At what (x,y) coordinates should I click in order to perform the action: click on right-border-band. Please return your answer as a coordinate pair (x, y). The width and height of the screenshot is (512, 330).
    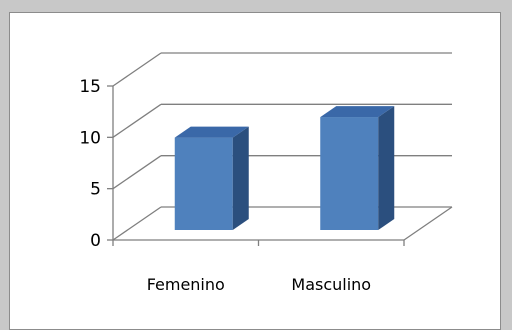
    Looking at the image, I should click on (506, 165).